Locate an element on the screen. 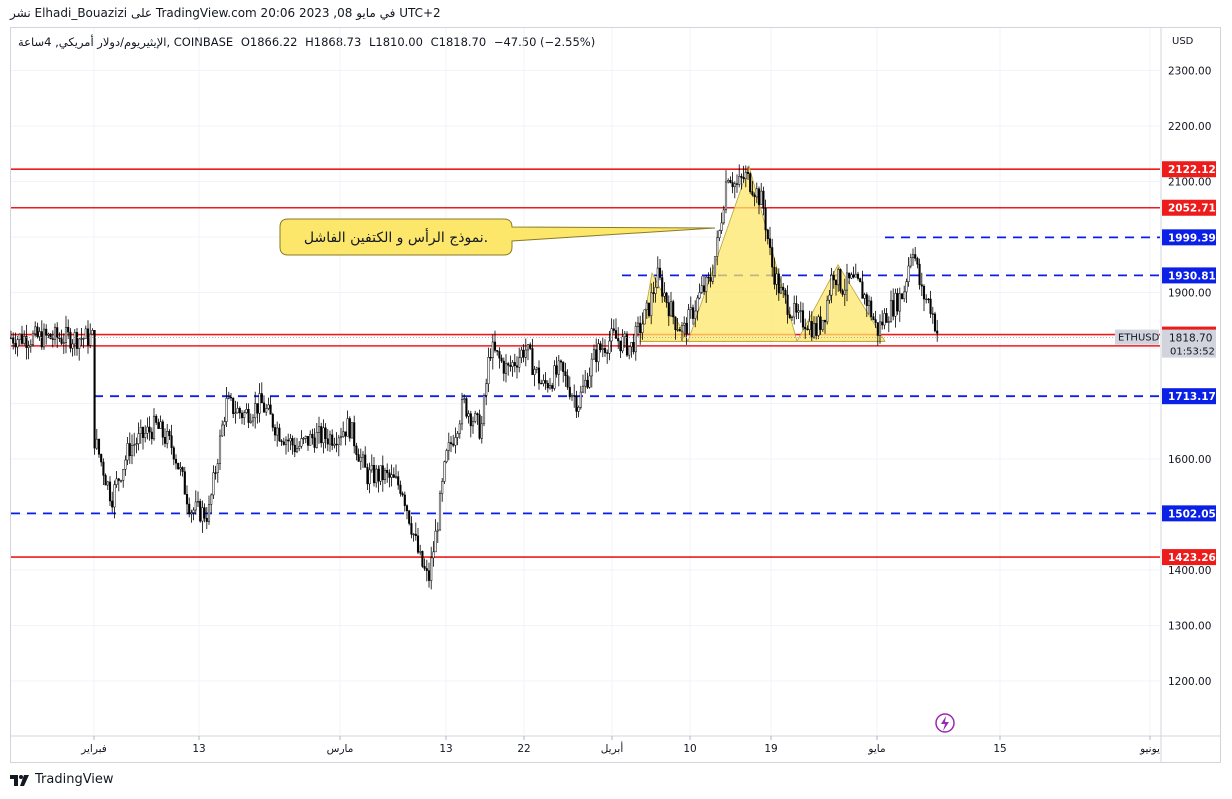 The image size is (1232, 799). low-value: L1810.00 is located at coordinates (395, 42).